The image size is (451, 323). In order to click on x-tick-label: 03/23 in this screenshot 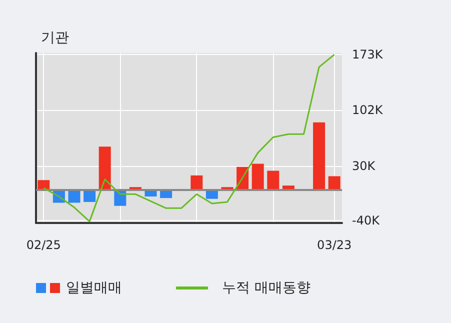, I will do `click(334, 245)`.